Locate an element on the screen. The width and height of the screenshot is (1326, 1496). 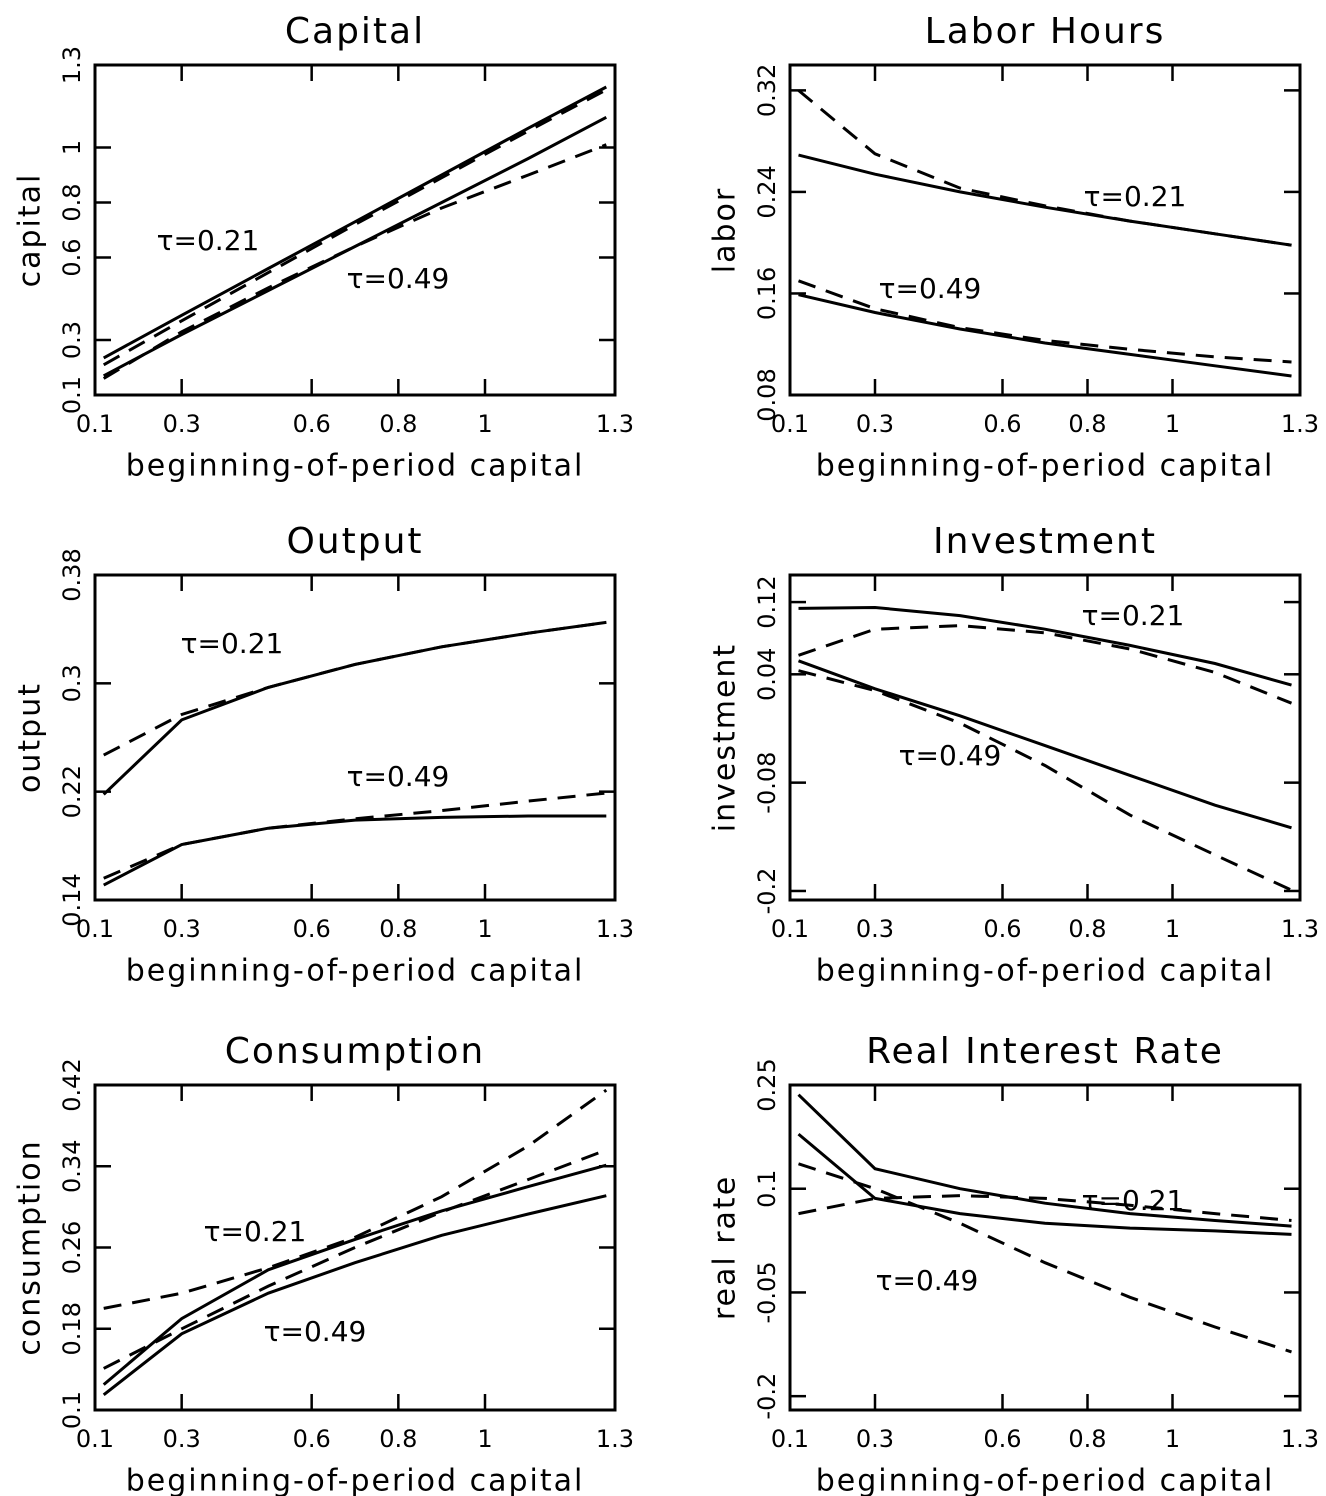
y-tick-label: 0.25 is located at coordinates (767, 1084).